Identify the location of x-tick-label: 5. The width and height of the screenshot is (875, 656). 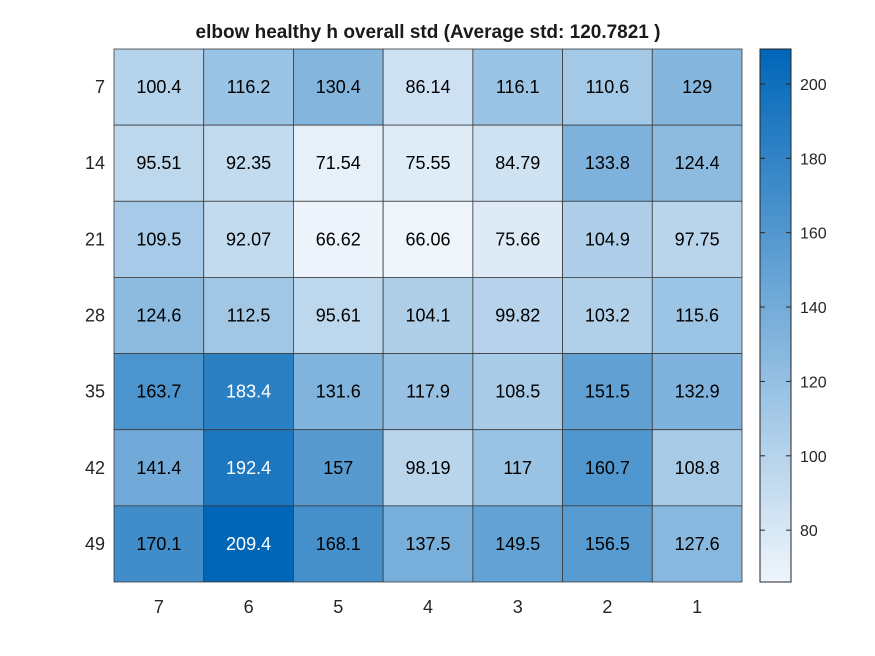
(338, 607).